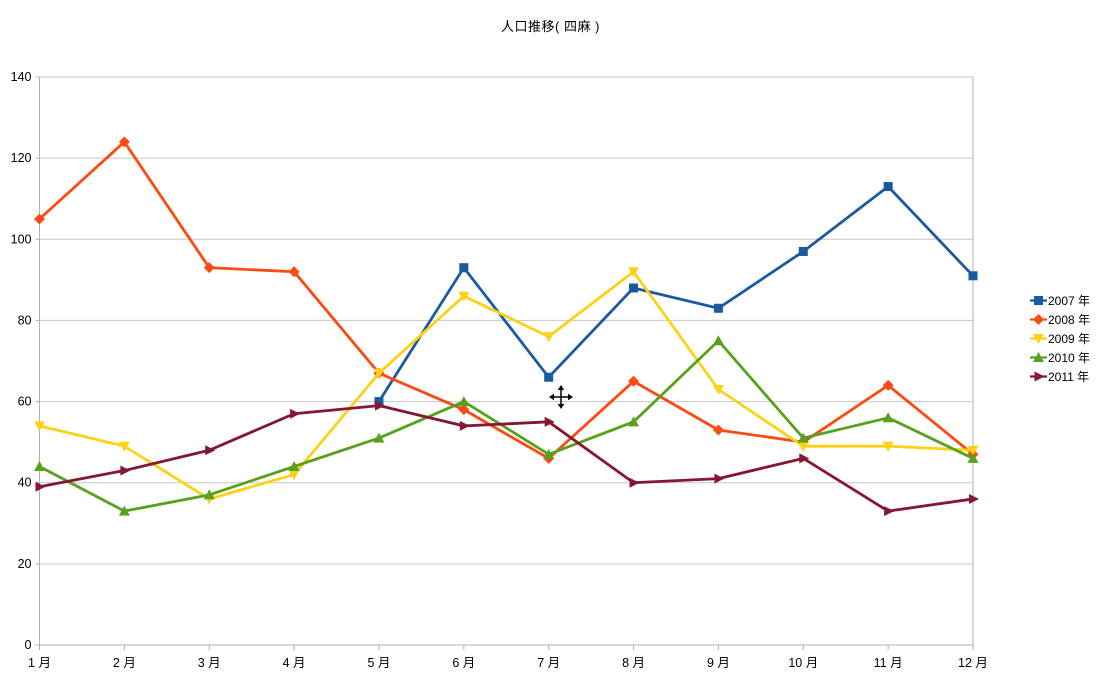 The image size is (1101, 688). I want to click on legend: 2007 年 2008 年 2009 年 2010 年 2011 年, so click(1060, 338).